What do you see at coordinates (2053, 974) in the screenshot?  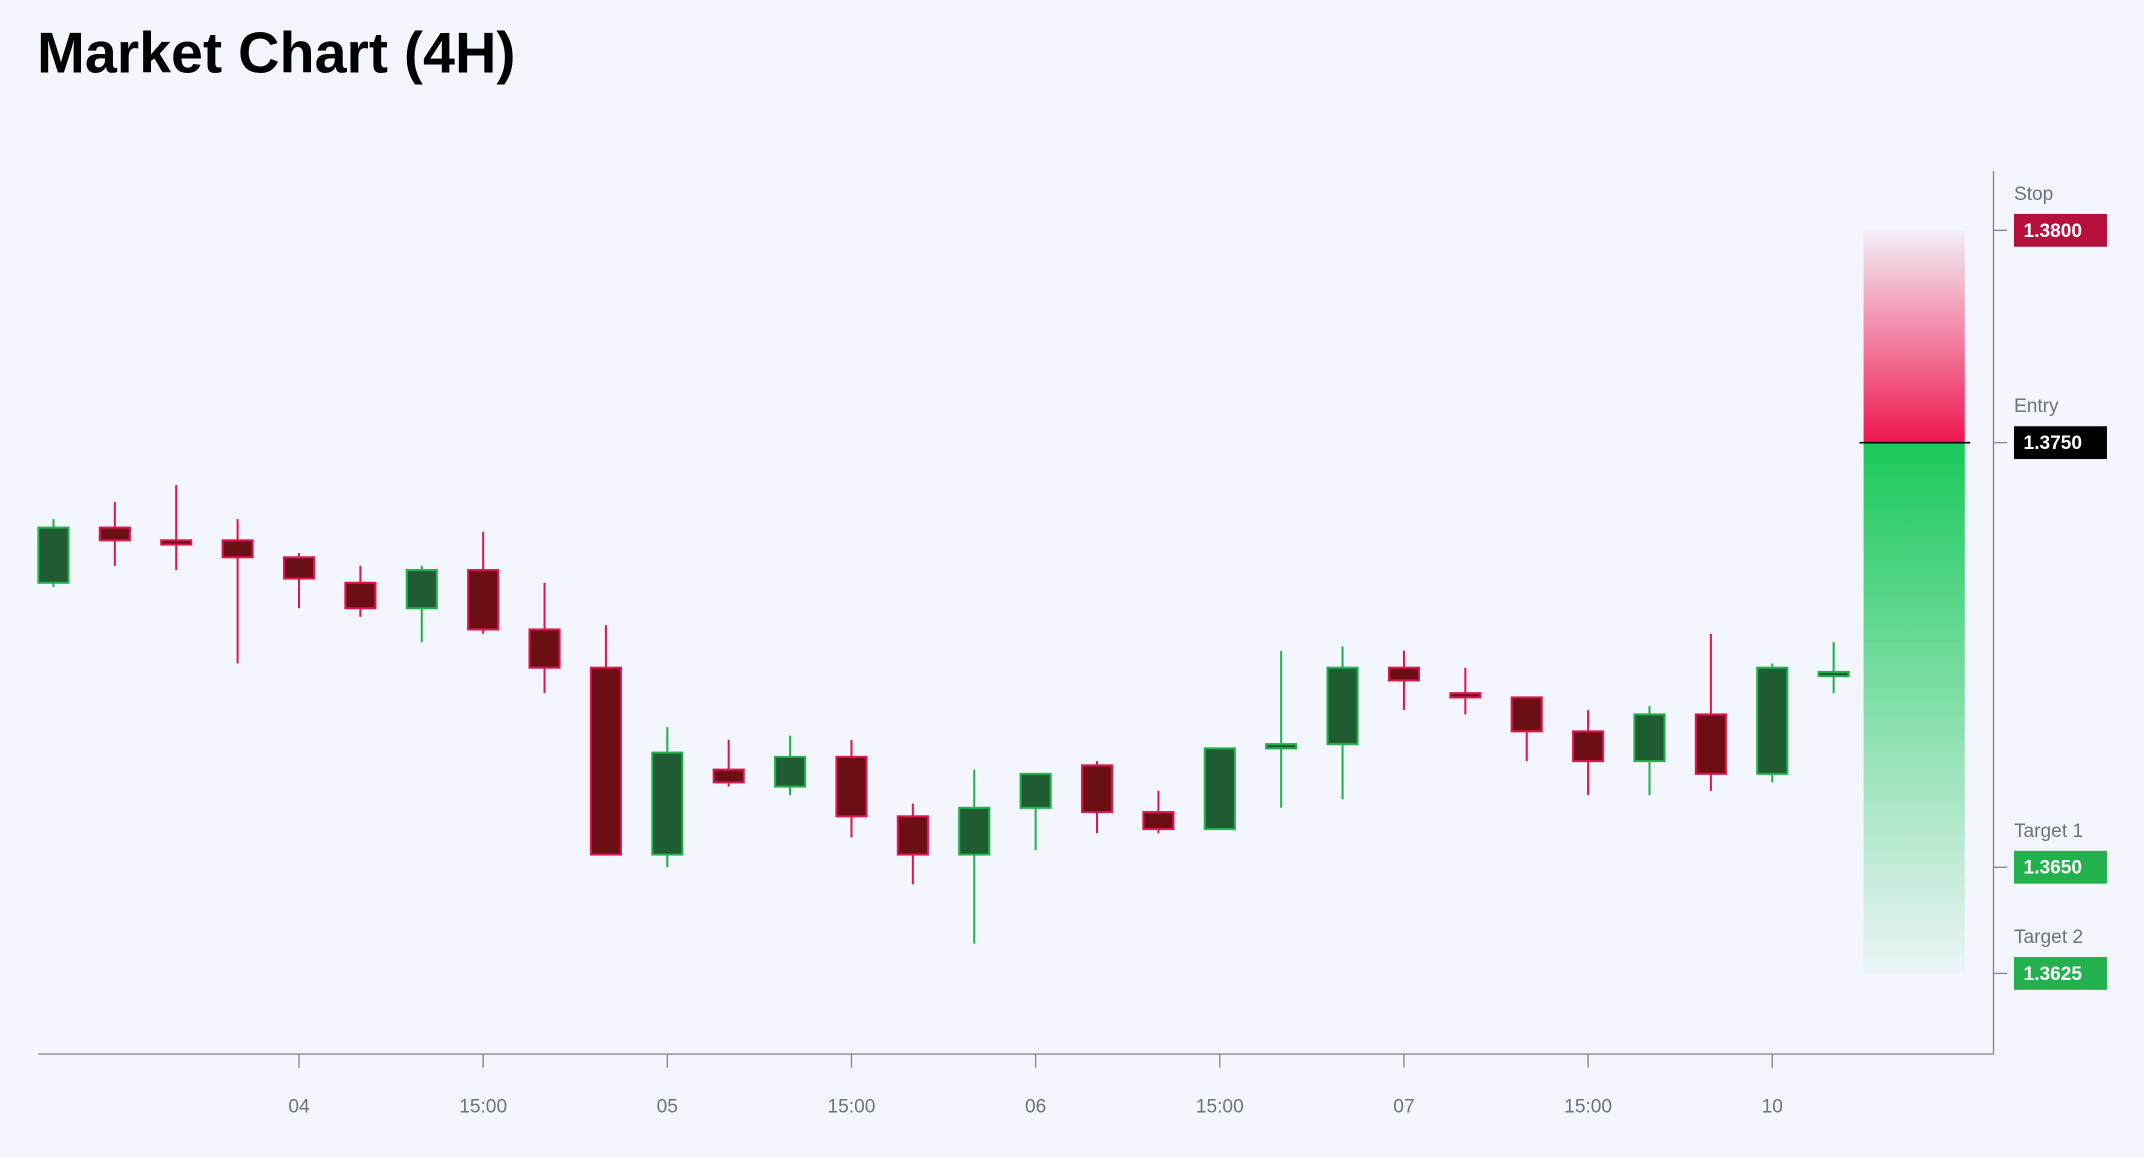 I see `level-label: 1.3625` at bounding box center [2053, 974].